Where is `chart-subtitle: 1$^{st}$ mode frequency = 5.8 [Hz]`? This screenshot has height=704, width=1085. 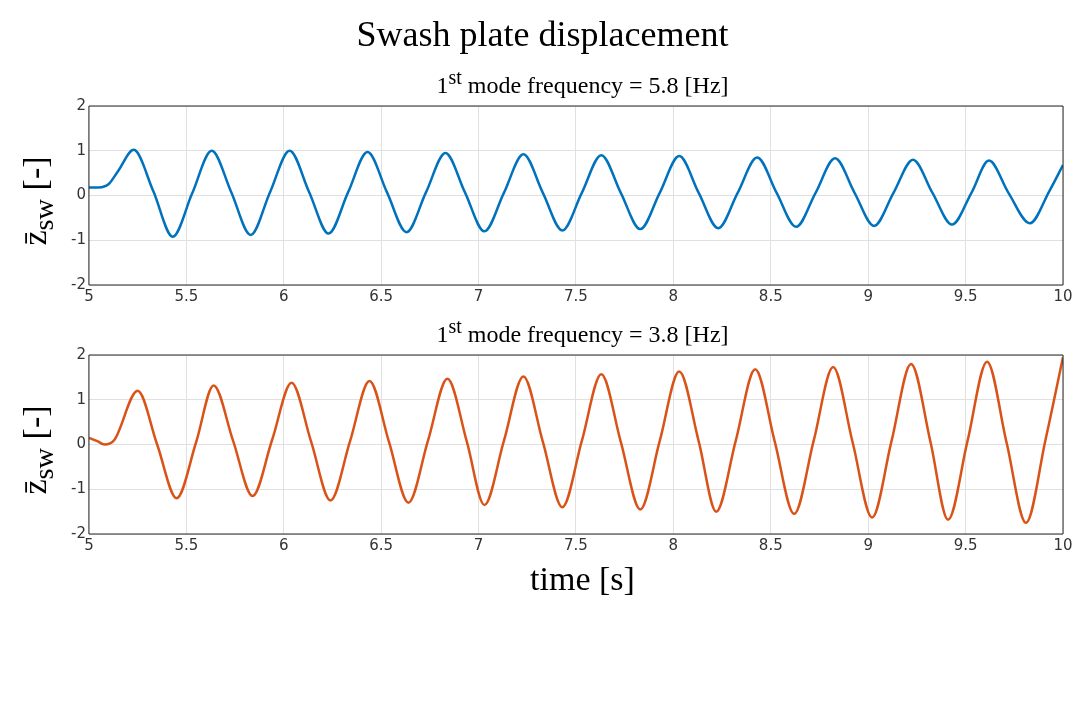 chart-subtitle: 1$^{st}$ mode frequency = 5.8 [Hz] is located at coordinates (582, 81).